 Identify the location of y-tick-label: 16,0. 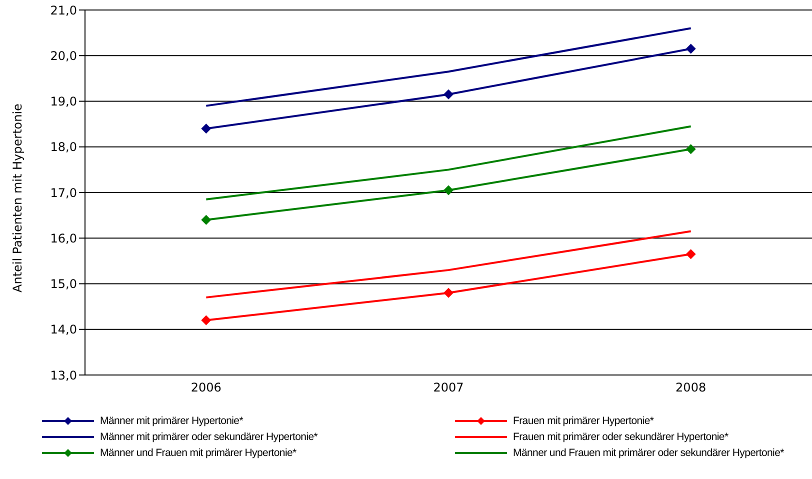
(63, 238).